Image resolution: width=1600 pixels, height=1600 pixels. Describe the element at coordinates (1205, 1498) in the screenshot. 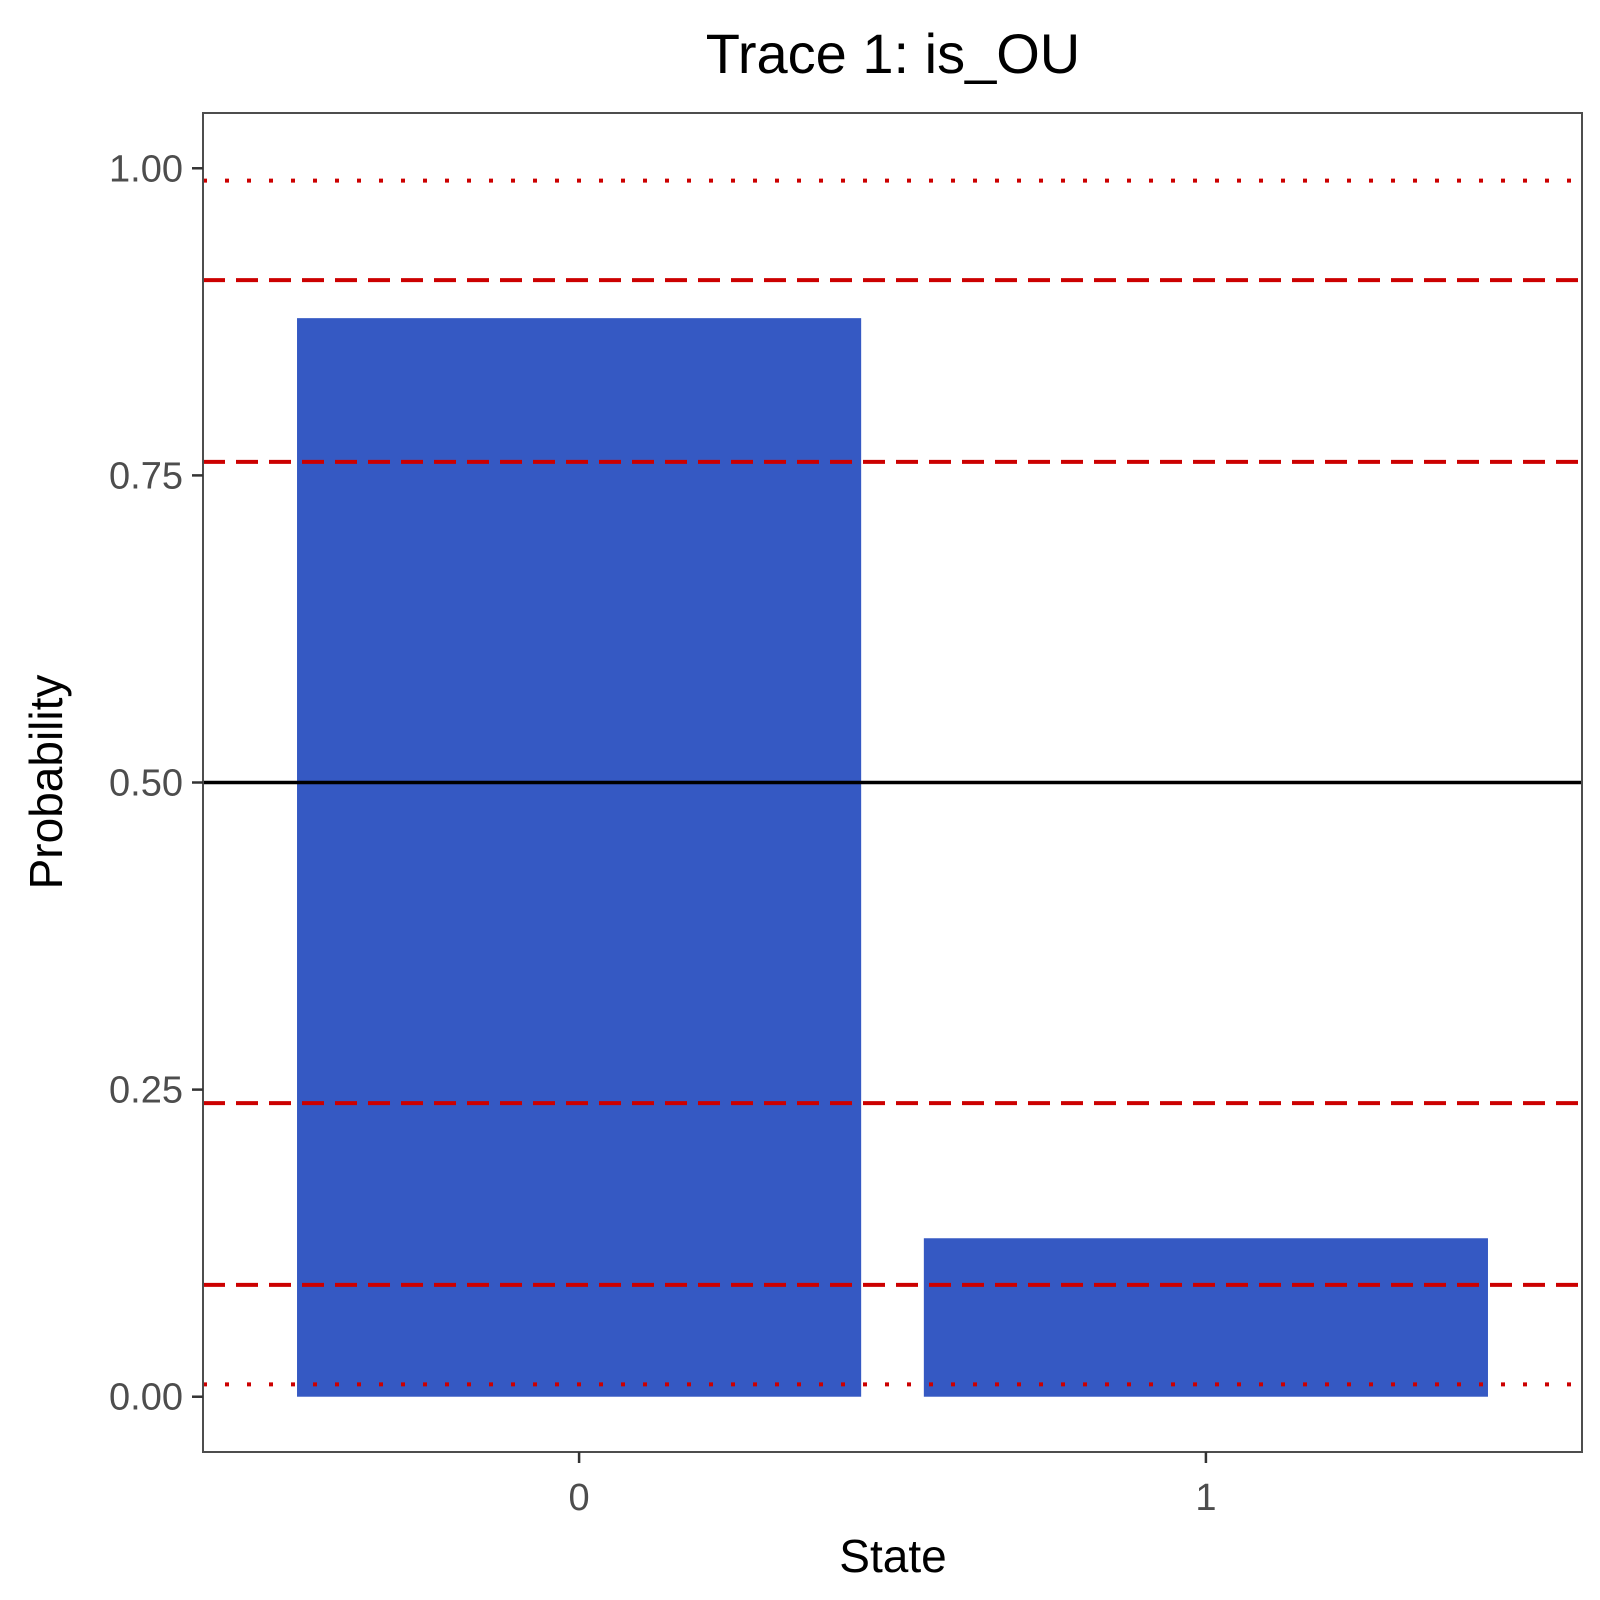

I see `x-tick-label: 1` at that location.